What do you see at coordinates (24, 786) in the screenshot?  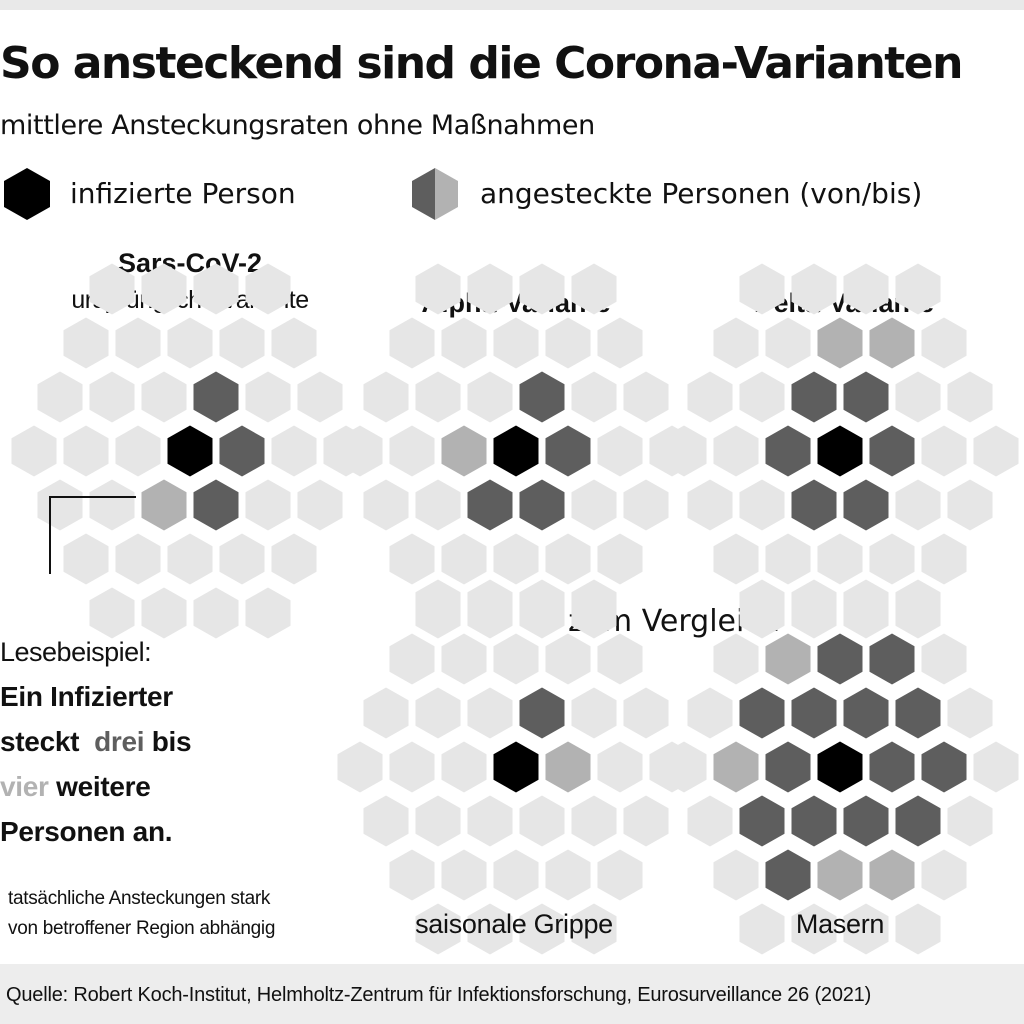 I see `reading-word-vier: vier` at bounding box center [24, 786].